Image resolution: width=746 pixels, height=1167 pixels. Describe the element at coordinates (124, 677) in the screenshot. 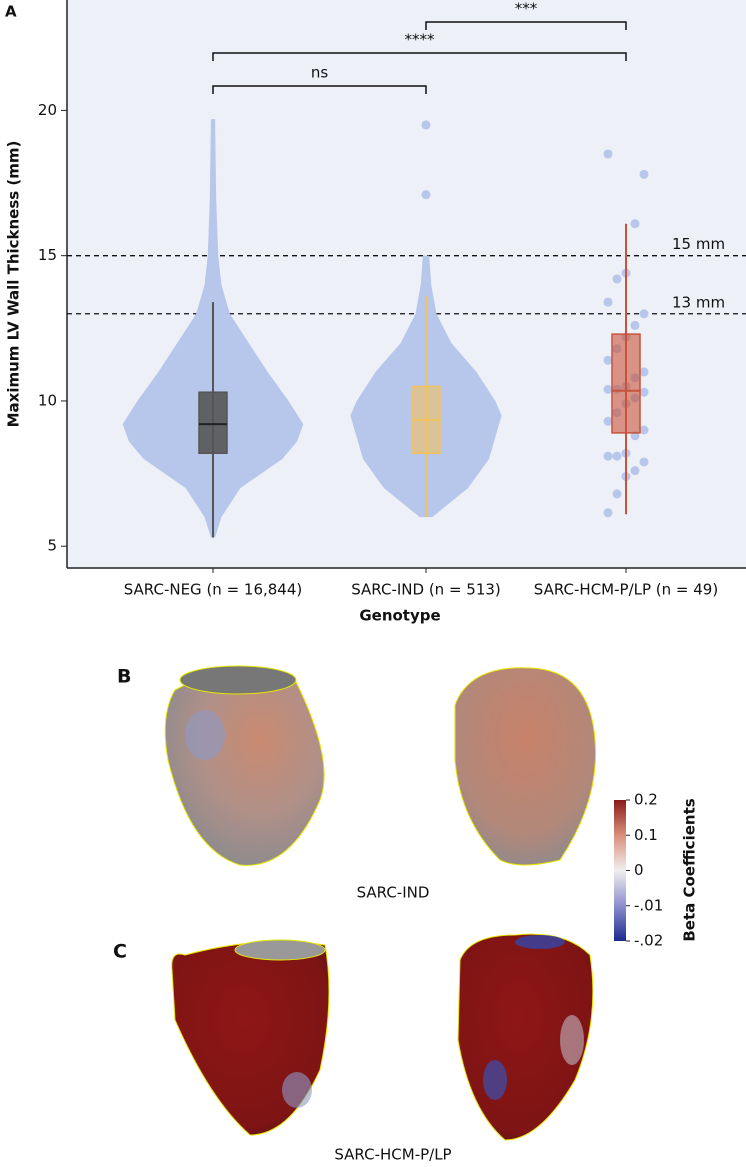

I see `panel-label: B` at that location.